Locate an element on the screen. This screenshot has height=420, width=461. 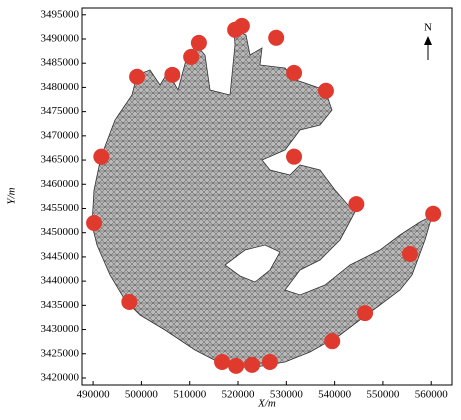
y-tick-label: 3475000 is located at coordinates (60, 111).